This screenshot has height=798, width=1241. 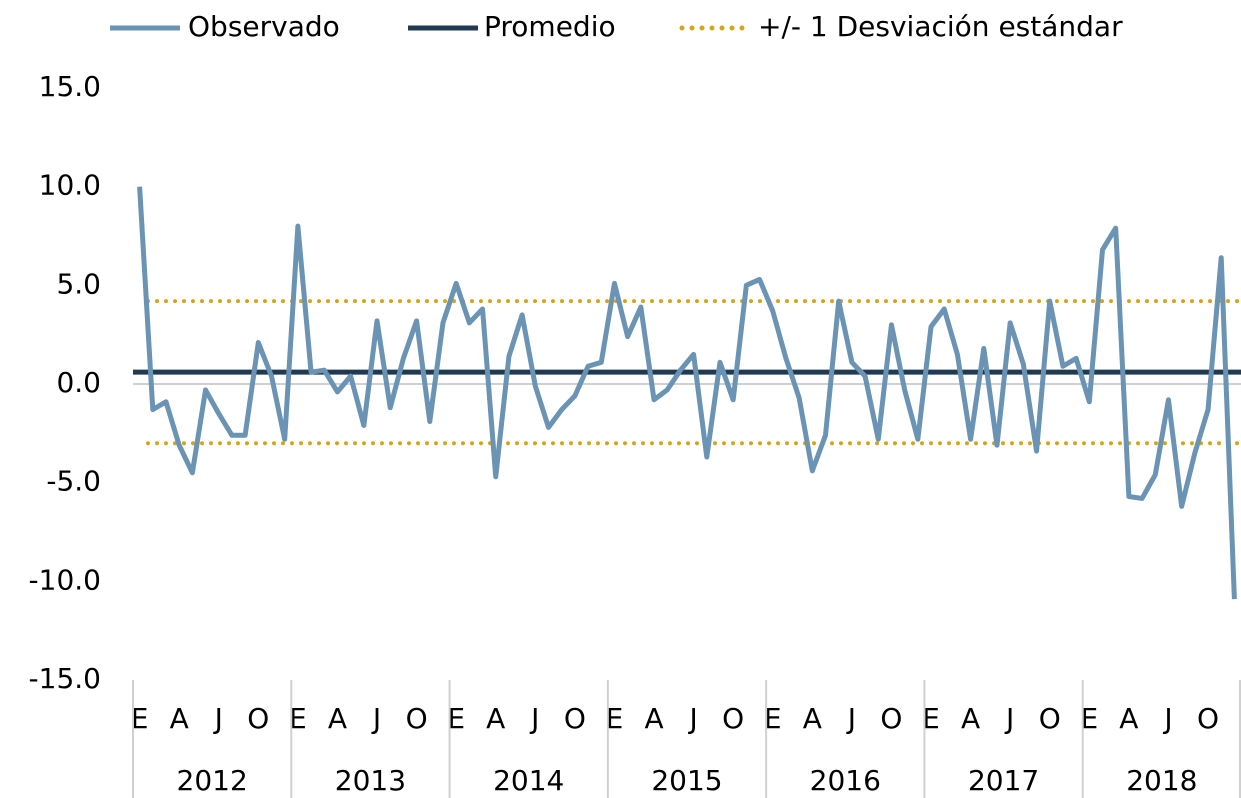 I want to click on year-label: 2014, so click(x=528, y=780).